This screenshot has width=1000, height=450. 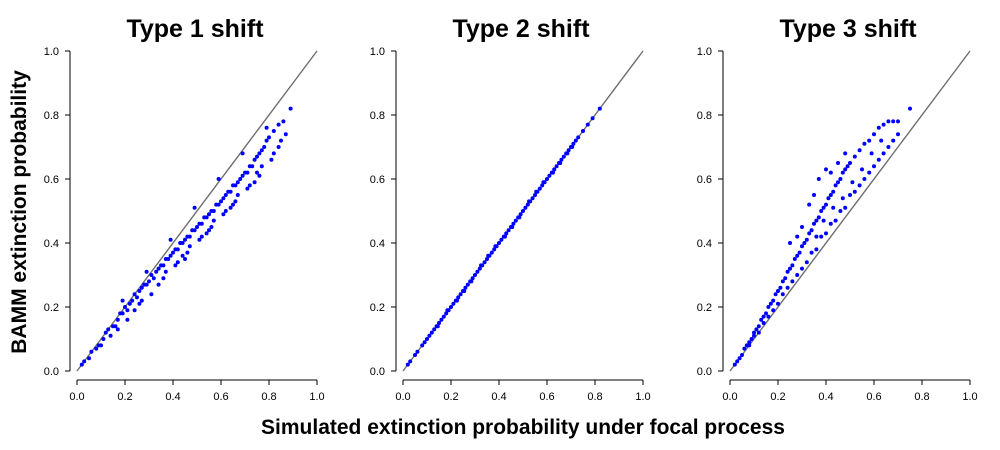 What do you see at coordinates (51, 180) in the screenshot?
I see `y-tick-label: 0.6` at bounding box center [51, 180].